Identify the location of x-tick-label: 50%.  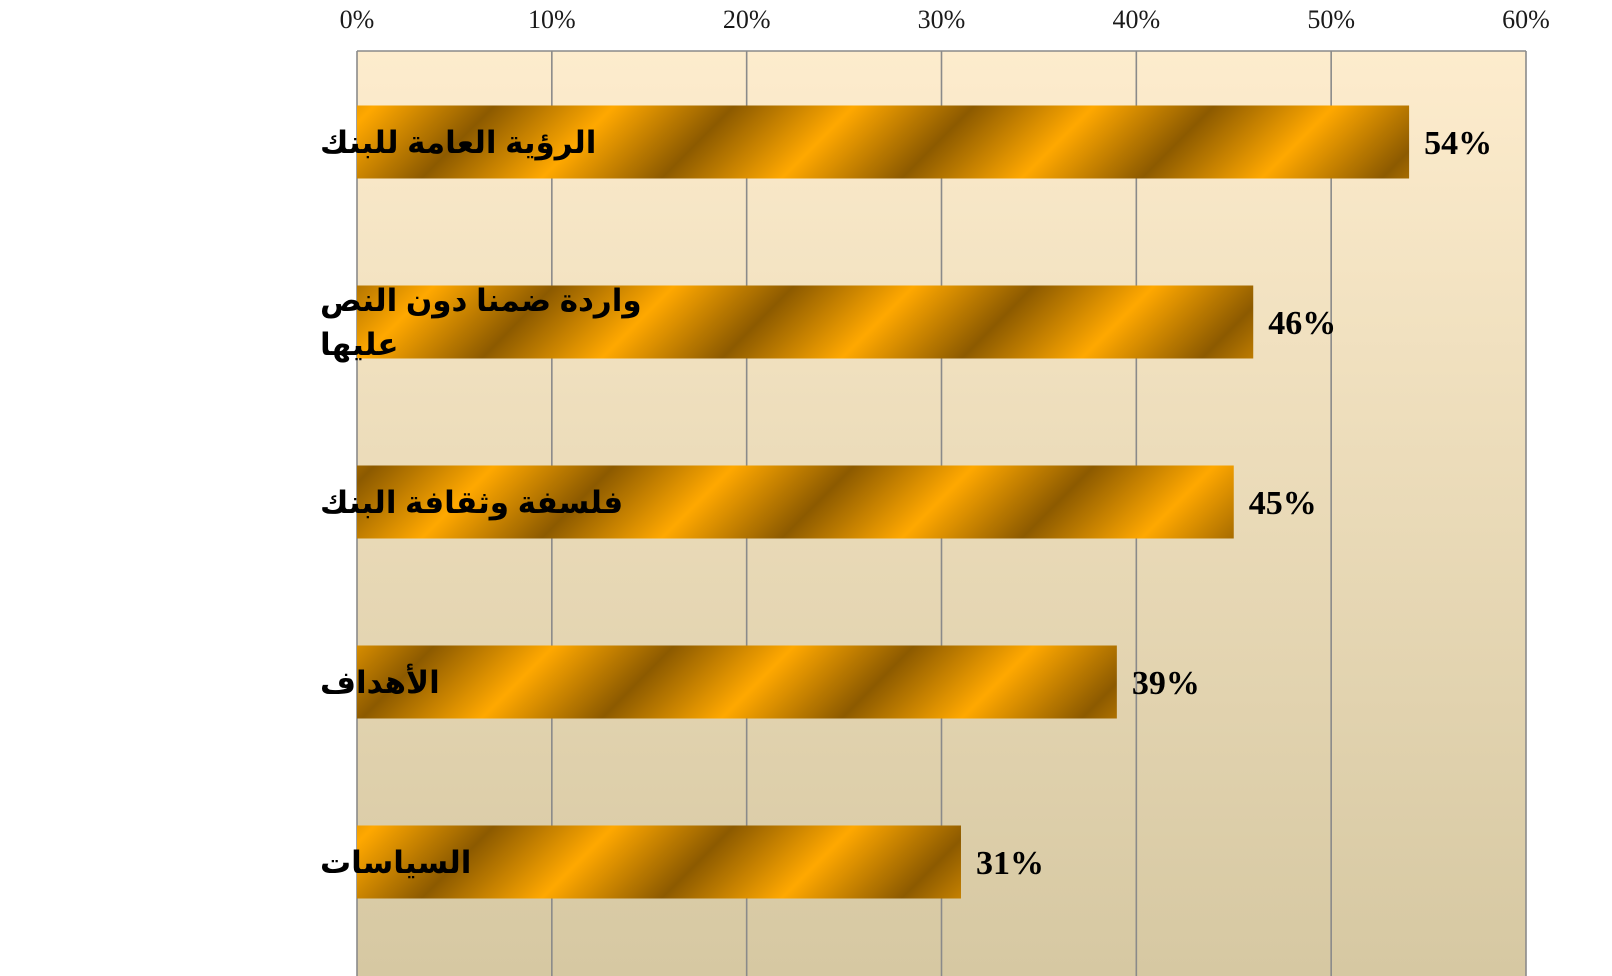
(1331, 19).